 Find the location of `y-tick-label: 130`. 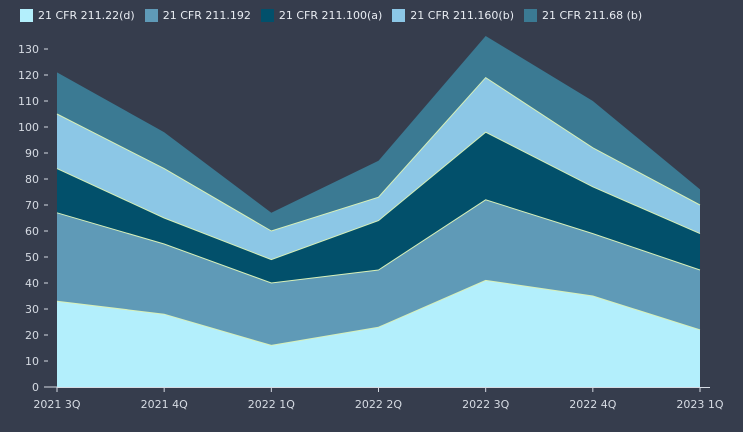

y-tick-label: 130 is located at coordinates (28, 49).